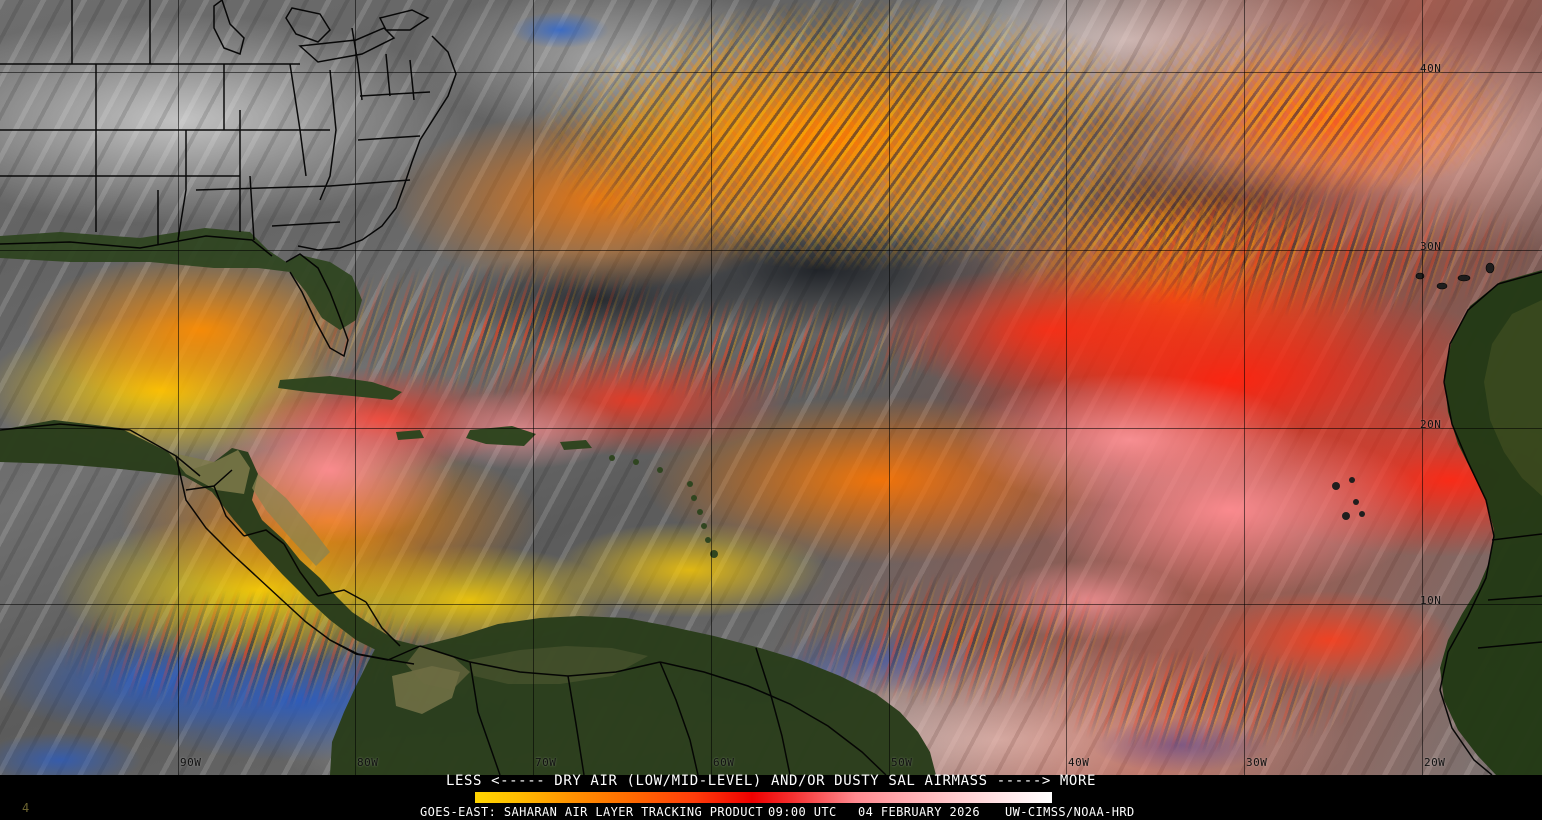 The width and height of the screenshot is (1542, 820). What do you see at coordinates (919, 812) in the screenshot?
I see `observation-date: 04 FEBRUARY 2026` at bounding box center [919, 812].